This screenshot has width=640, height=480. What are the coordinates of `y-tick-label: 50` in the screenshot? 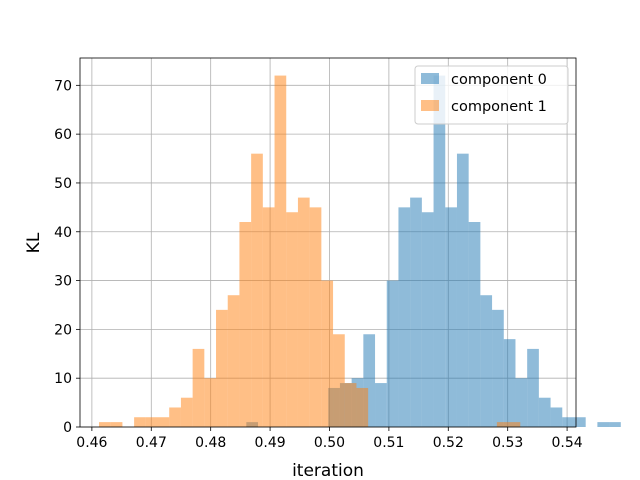 It's located at (63, 184).